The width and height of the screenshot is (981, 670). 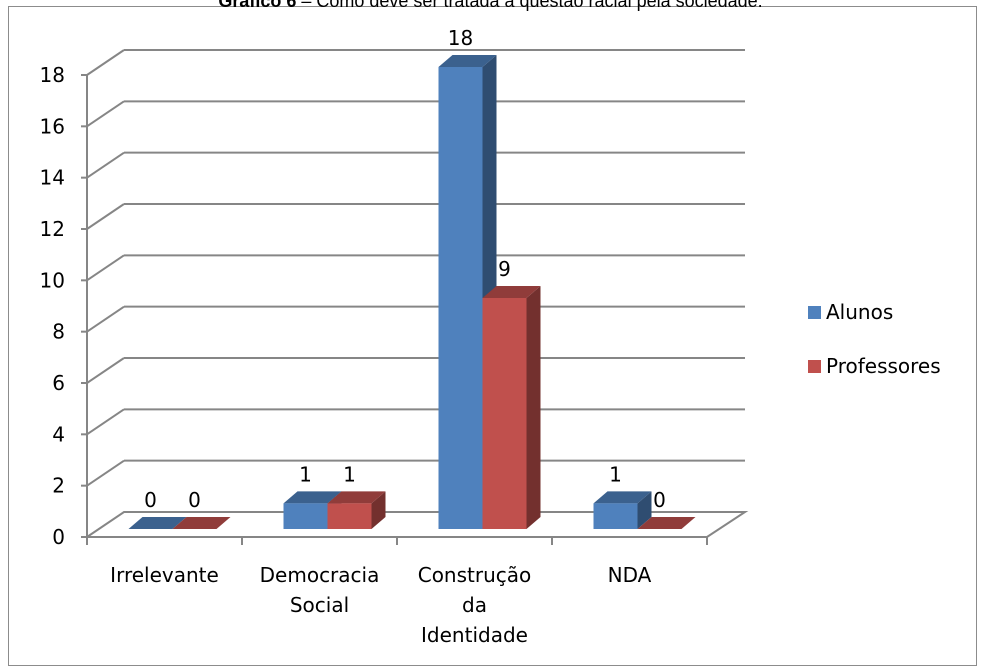 What do you see at coordinates (416, 524) in the screenshot?
I see `floor` at bounding box center [416, 524].